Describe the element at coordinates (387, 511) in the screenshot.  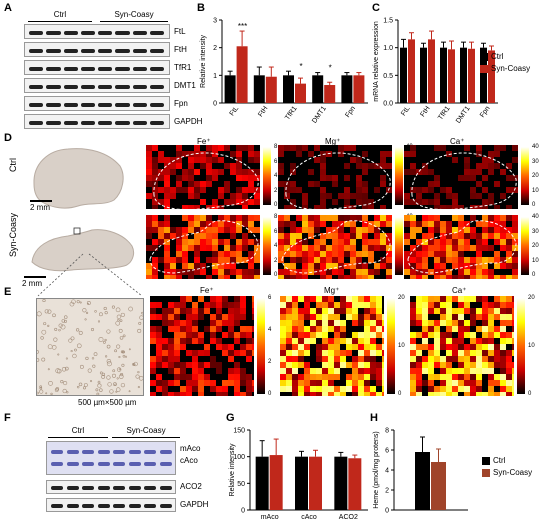
I see `y-tick-label: 0` at that location.